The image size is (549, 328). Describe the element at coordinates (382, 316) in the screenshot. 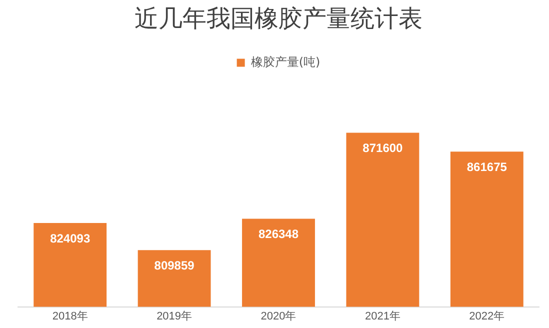

I see `x-tick-label: 2021年` at that location.